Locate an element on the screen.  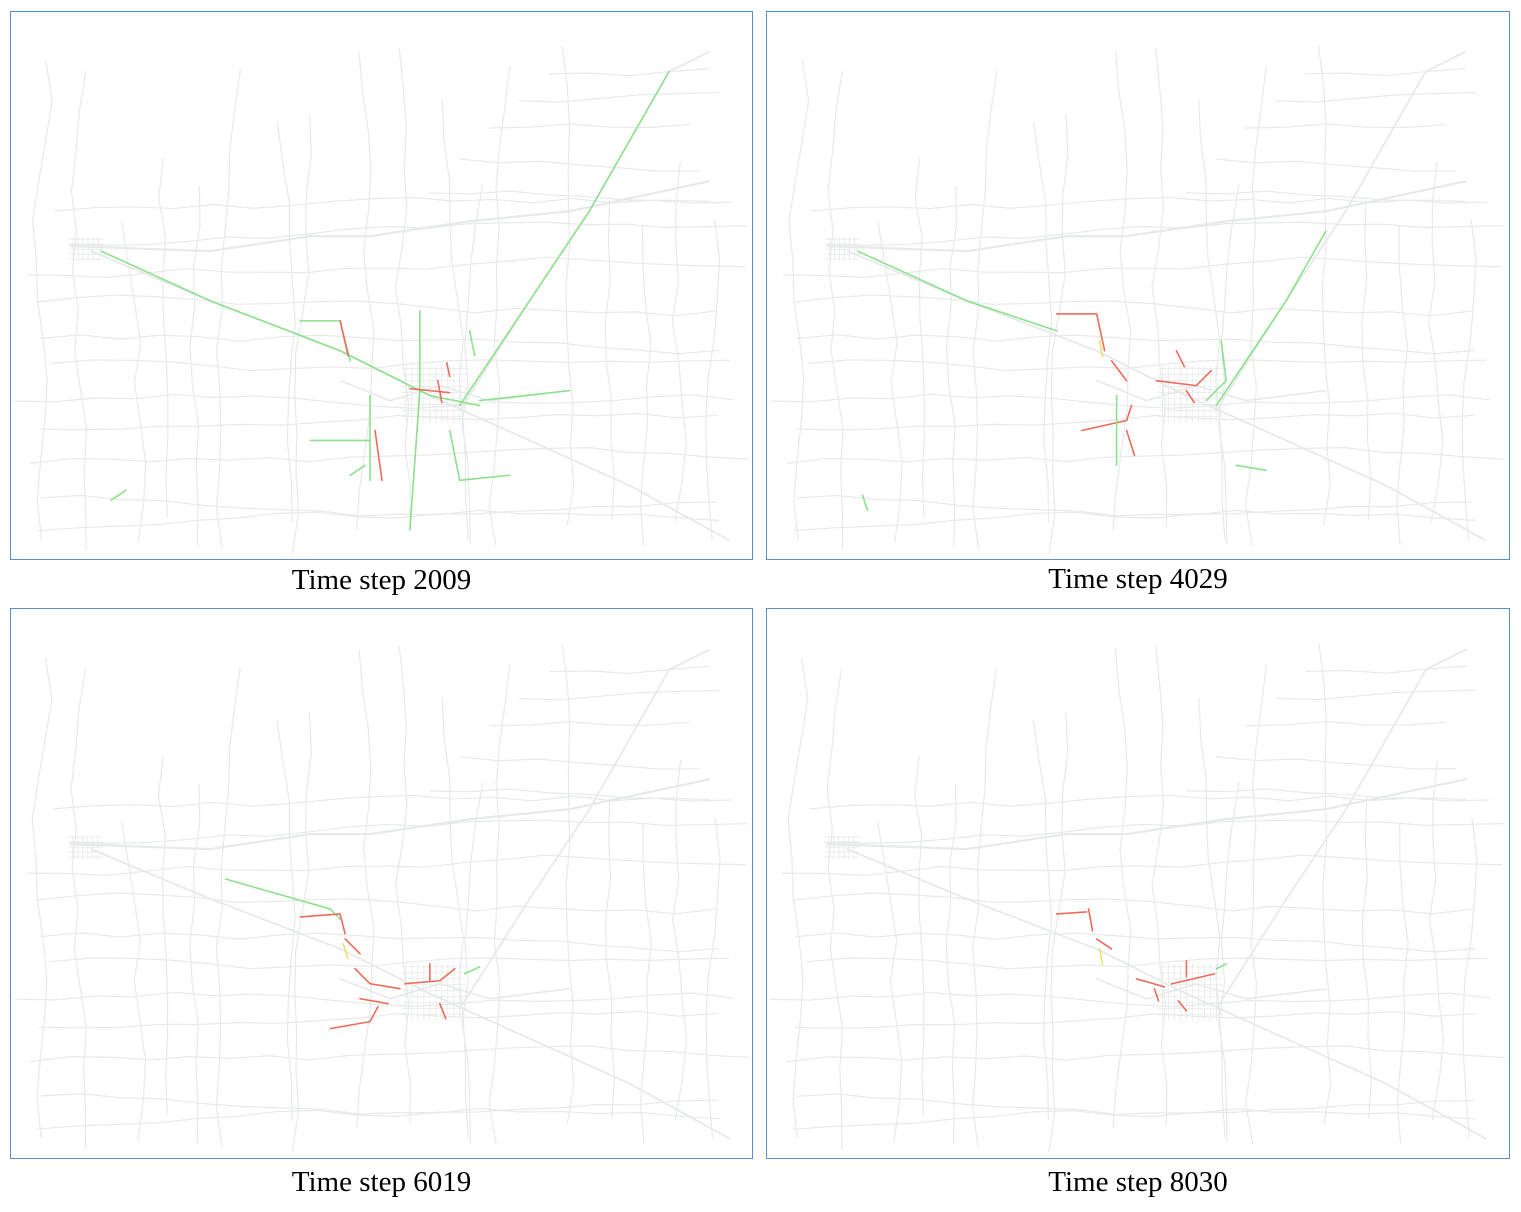
panel-caption: Time step 2009 is located at coordinates (381, 580).